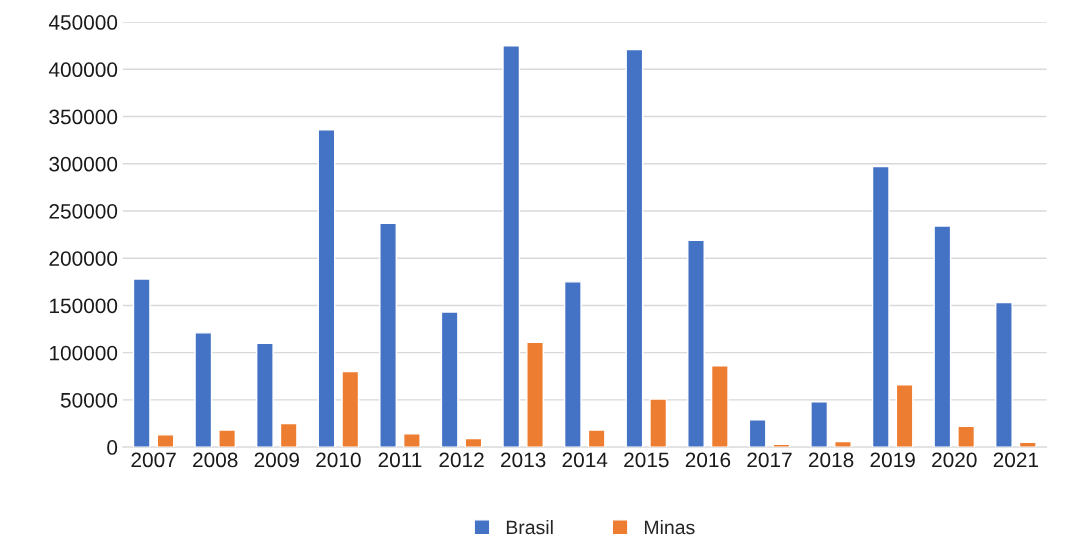 The image size is (1068, 552). I want to click on y-tick-label: 400000, so click(83, 70).